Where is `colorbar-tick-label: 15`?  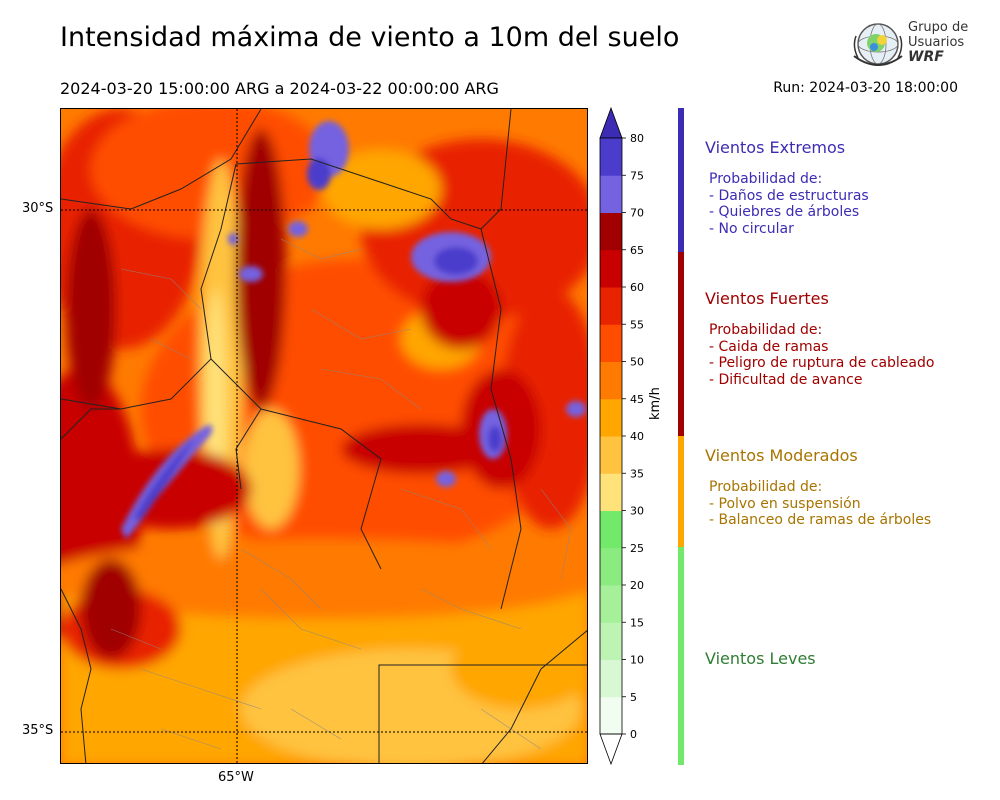
colorbar-tick-label: 15 is located at coordinates (637, 622).